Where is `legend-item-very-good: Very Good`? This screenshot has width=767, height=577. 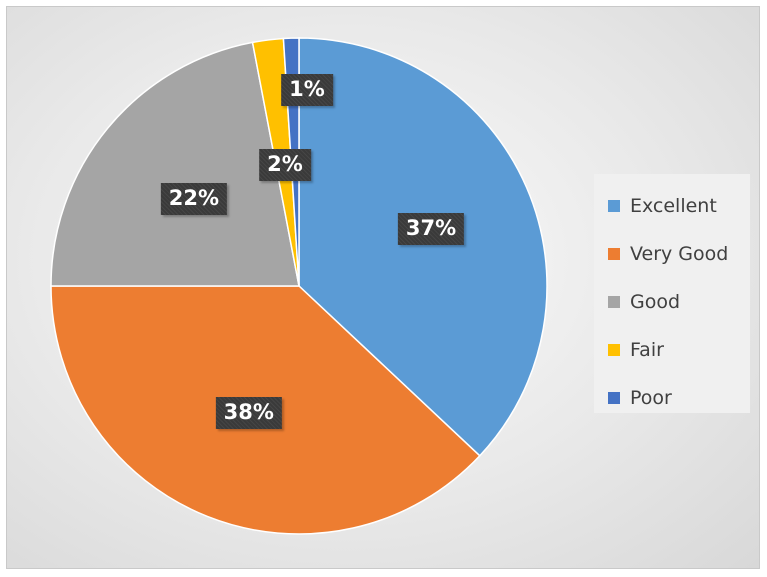
legend-item-very-good: Very Good is located at coordinates (672, 254).